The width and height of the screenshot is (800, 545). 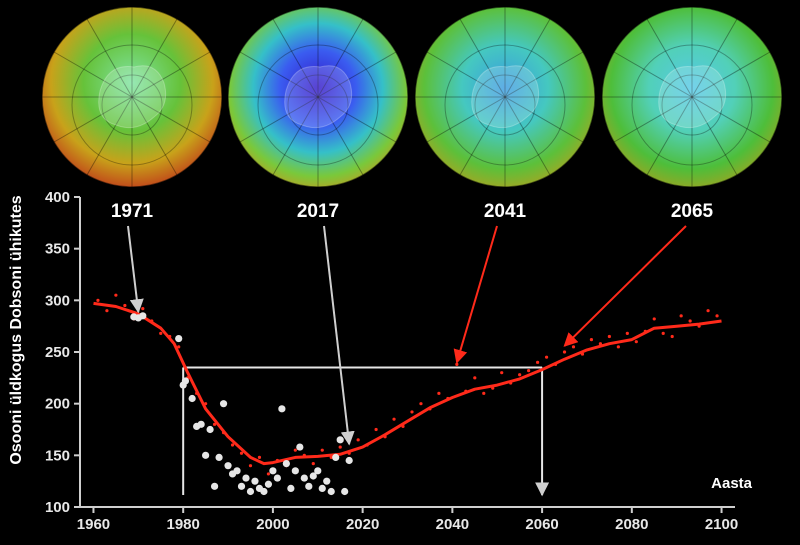 I want to click on x-tick-label: 2020, so click(x=362, y=524).